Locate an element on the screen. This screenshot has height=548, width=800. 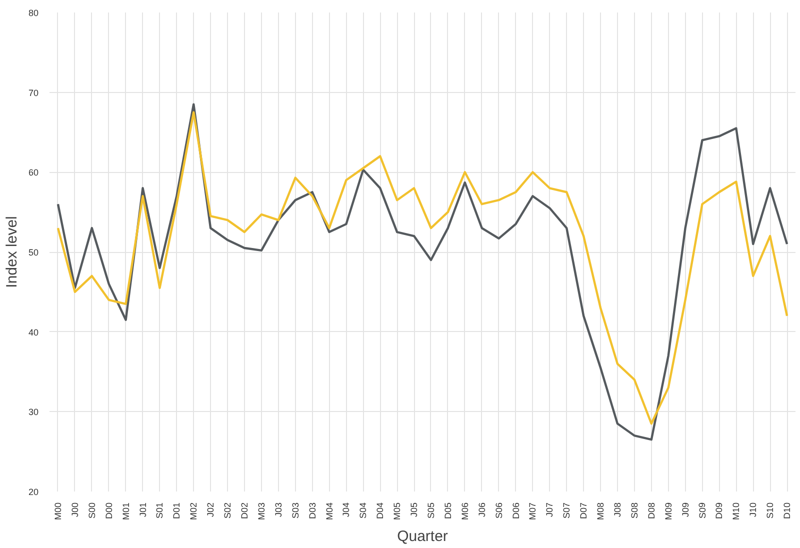
x-tick-label: J00 is located at coordinates (75, 510).